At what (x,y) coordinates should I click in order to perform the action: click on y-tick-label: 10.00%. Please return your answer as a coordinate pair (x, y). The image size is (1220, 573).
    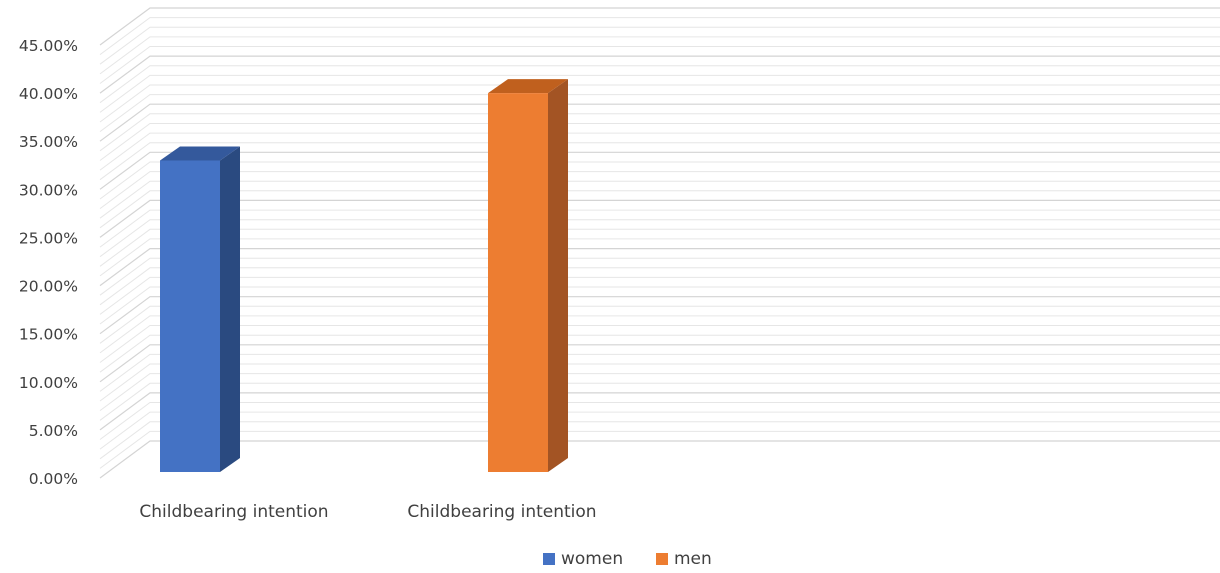
    Looking at the image, I should click on (48, 383).